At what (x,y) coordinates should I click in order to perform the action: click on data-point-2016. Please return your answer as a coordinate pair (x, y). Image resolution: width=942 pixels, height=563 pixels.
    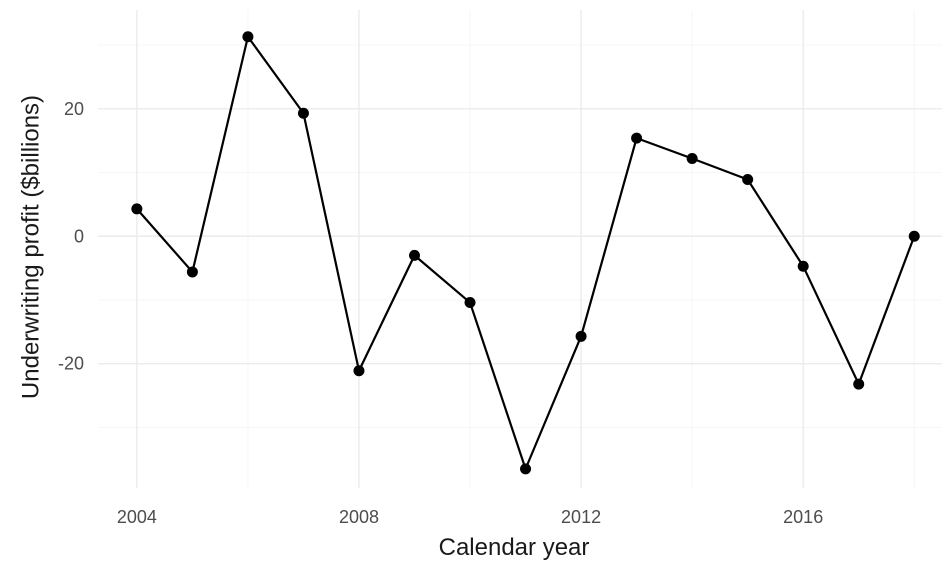
    Looking at the image, I should click on (803, 266).